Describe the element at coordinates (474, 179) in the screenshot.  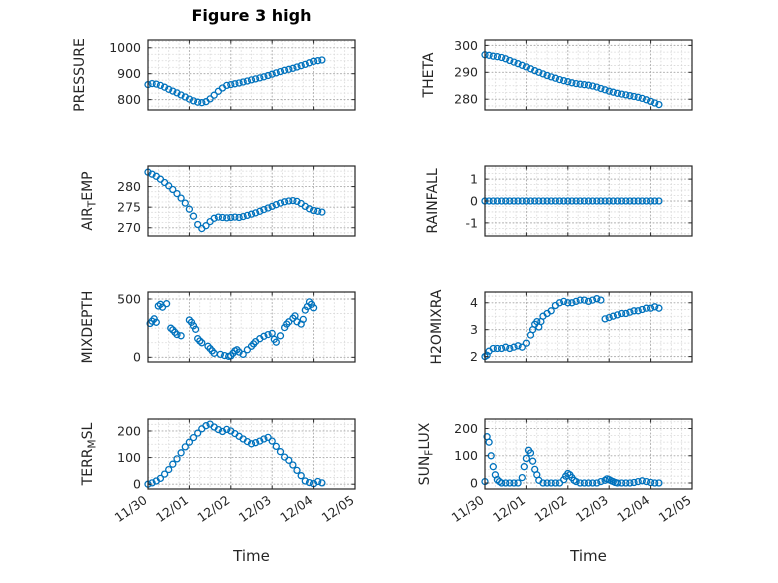
I see `y-tick-label: 1` at that location.